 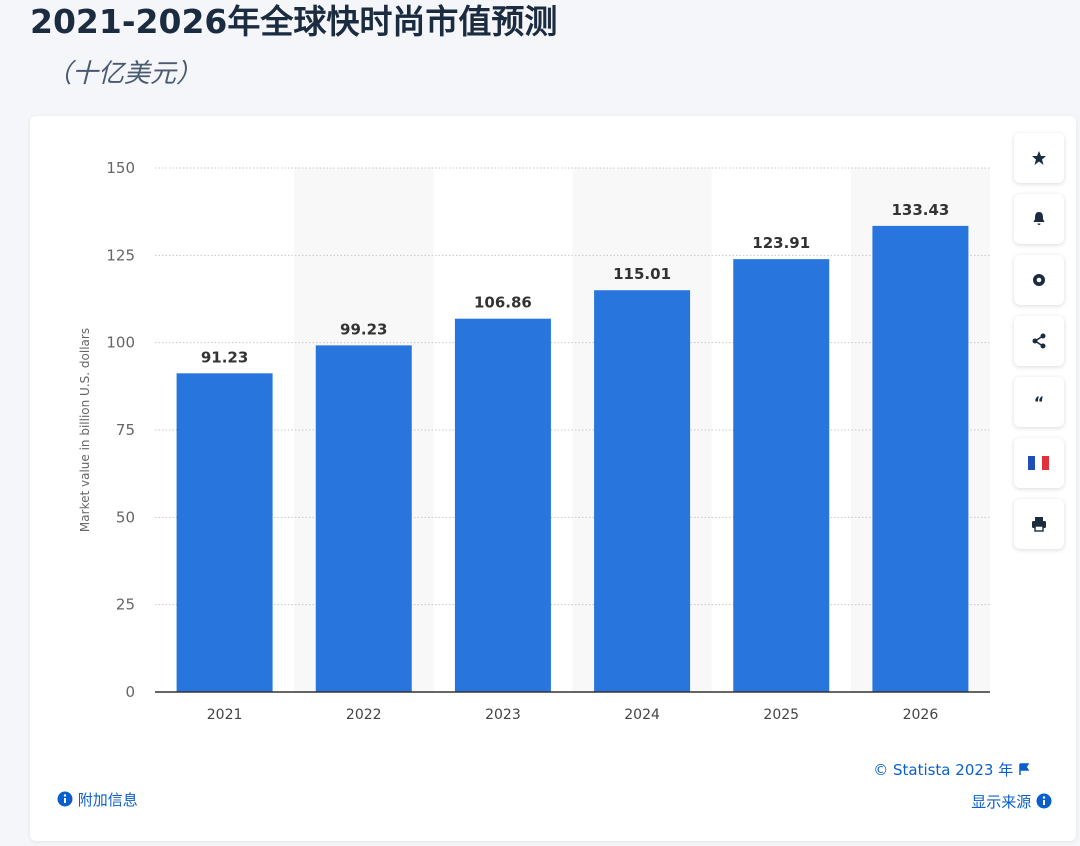 I want to click on additional-info: 附加信息, so click(x=97, y=800).